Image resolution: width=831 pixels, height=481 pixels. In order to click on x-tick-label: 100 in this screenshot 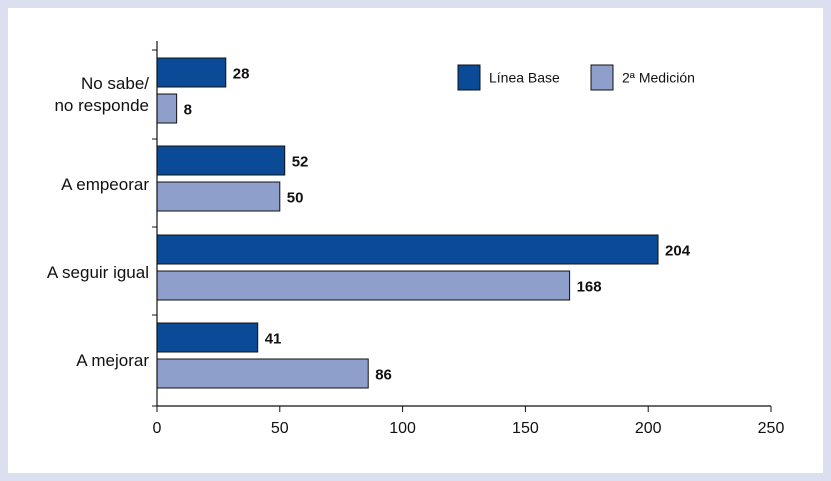, I will do `click(402, 428)`.